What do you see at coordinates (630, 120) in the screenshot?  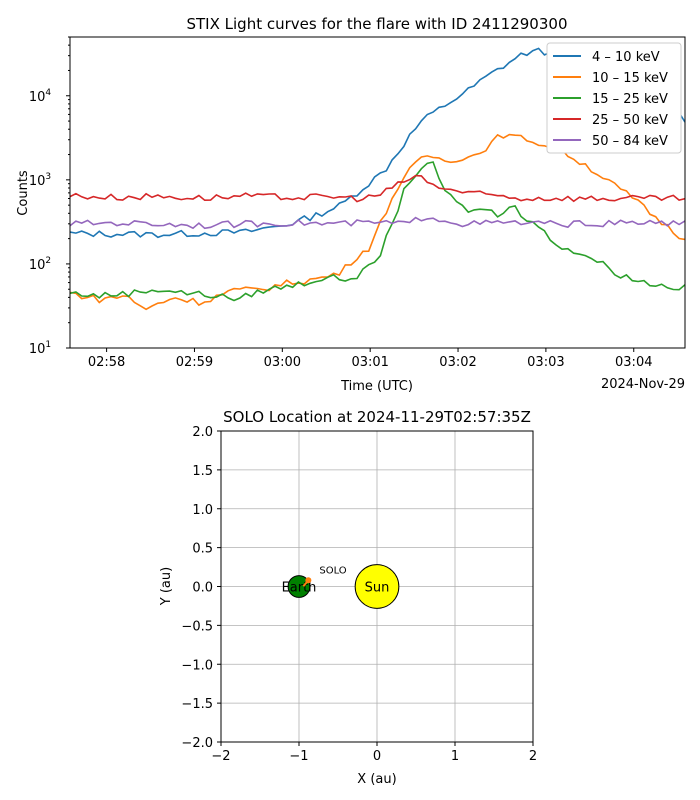 I see `legend-label: 25 – 50 keV` at bounding box center [630, 120].